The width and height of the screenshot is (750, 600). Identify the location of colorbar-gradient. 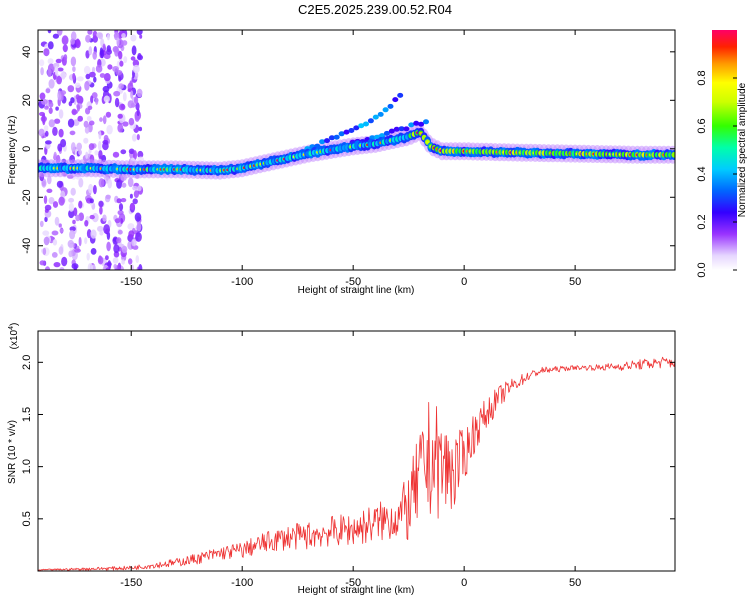
(724, 150).